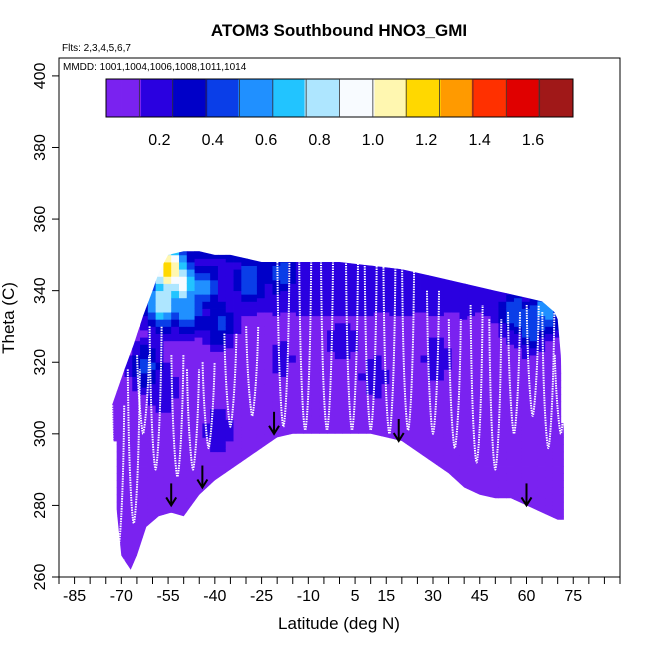 The height and width of the screenshot is (650, 650). What do you see at coordinates (193, 420) in the screenshot?
I see `flight-track` at bounding box center [193, 420].